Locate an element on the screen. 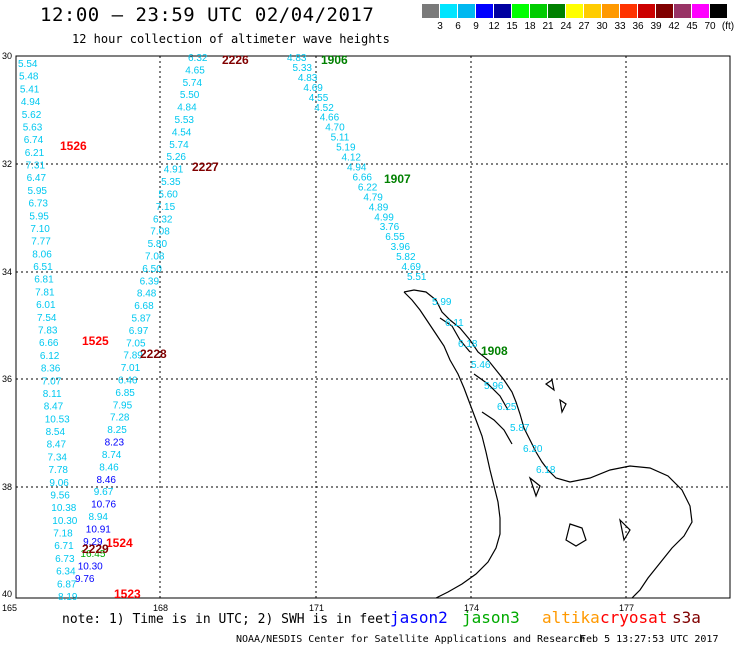  pass-time-label: 1523 is located at coordinates (127, 594).